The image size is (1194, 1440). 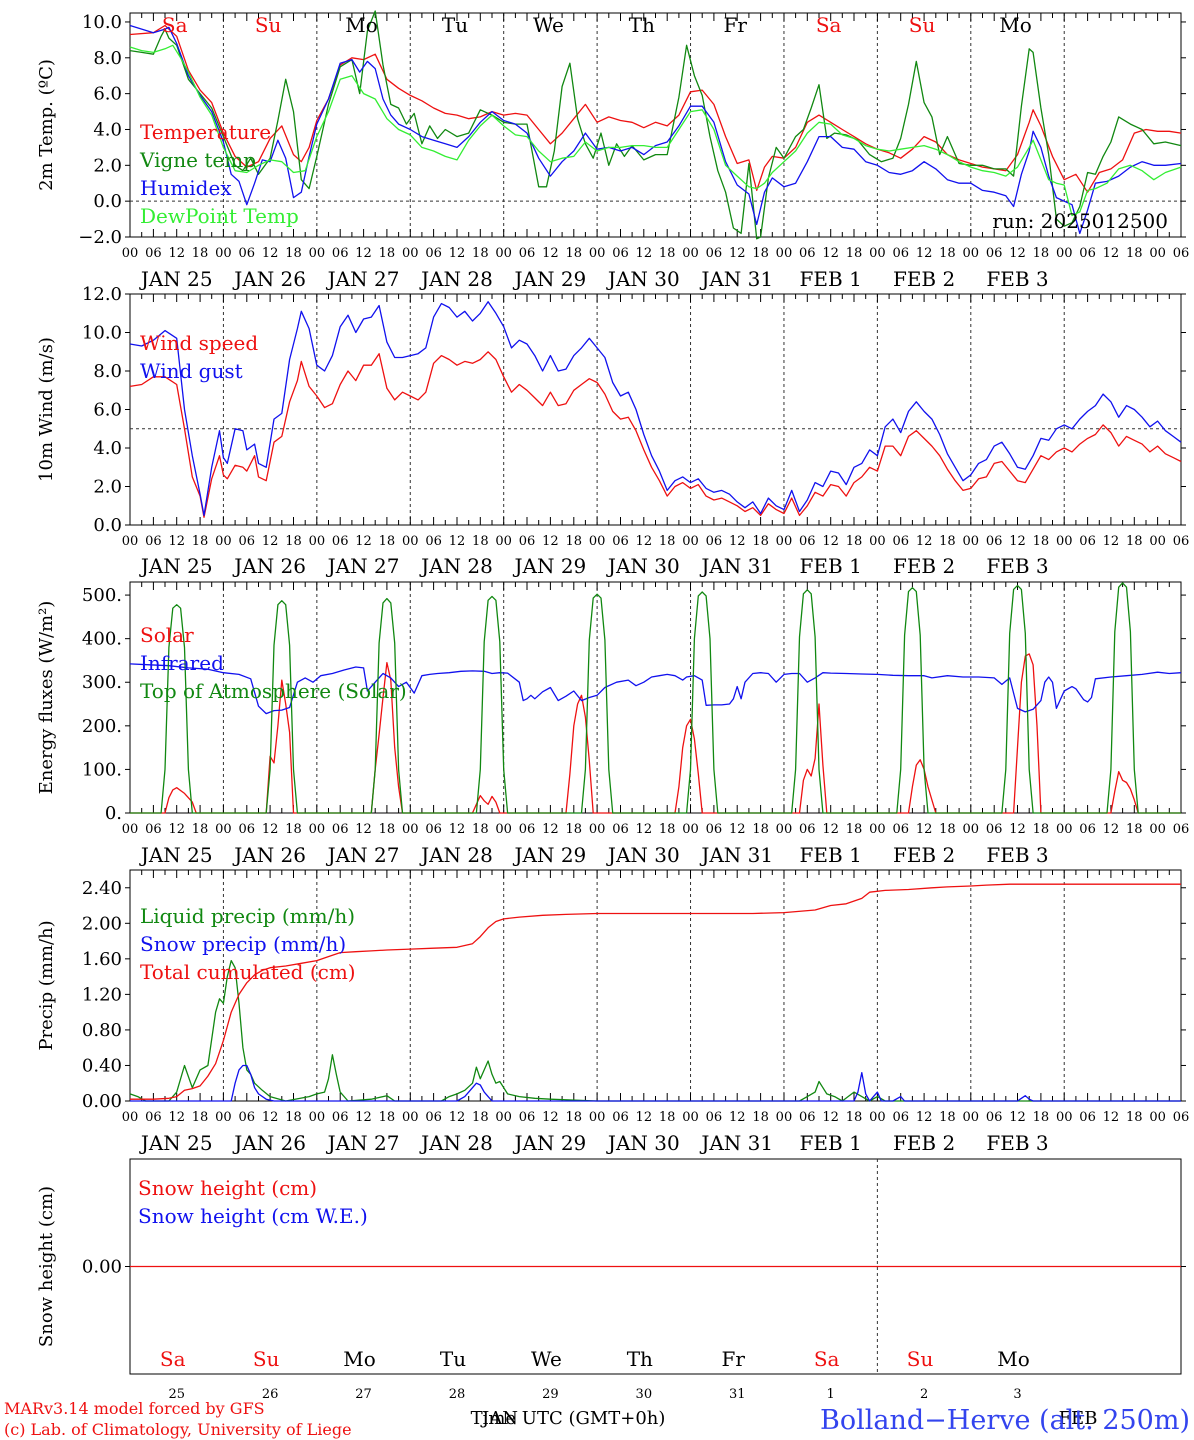 I want to click on wind-y-tick-label: 4.0, so click(x=107, y=448).